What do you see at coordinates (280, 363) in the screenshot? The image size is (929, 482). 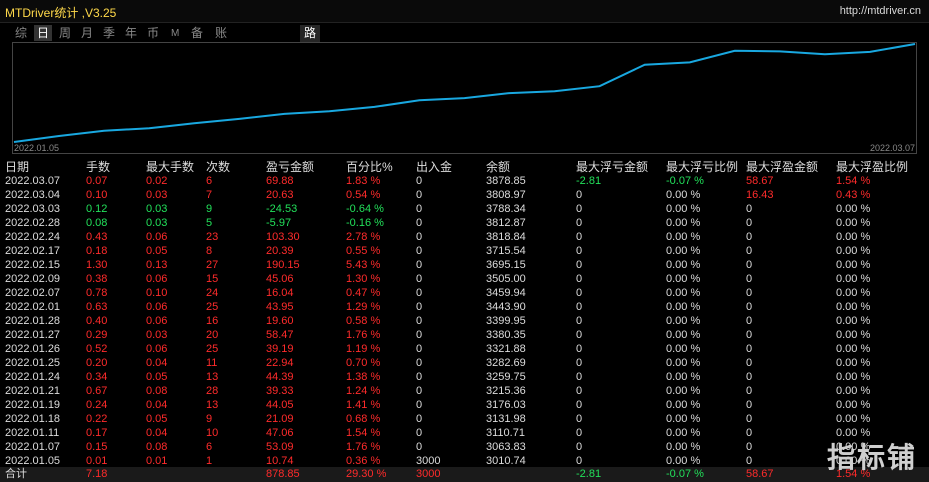 I see `cell-profit: 22.94` at bounding box center [280, 363].